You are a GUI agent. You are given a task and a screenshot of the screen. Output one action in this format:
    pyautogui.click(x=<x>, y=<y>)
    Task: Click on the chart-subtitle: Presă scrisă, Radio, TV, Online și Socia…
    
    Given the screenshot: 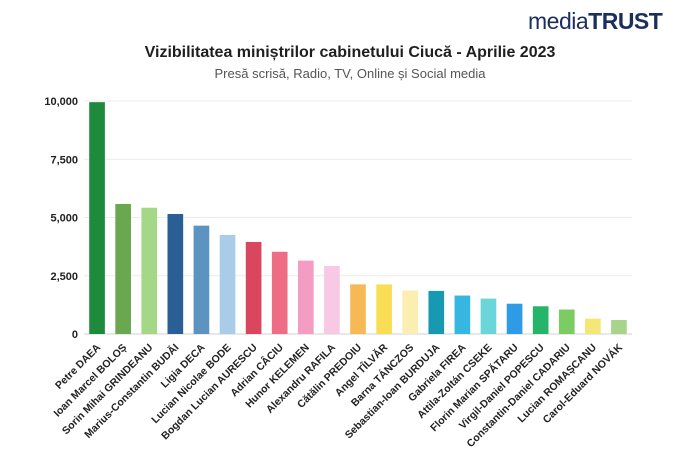 What is the action you would take?
    pyautogui.click(x=350, y=73)
    